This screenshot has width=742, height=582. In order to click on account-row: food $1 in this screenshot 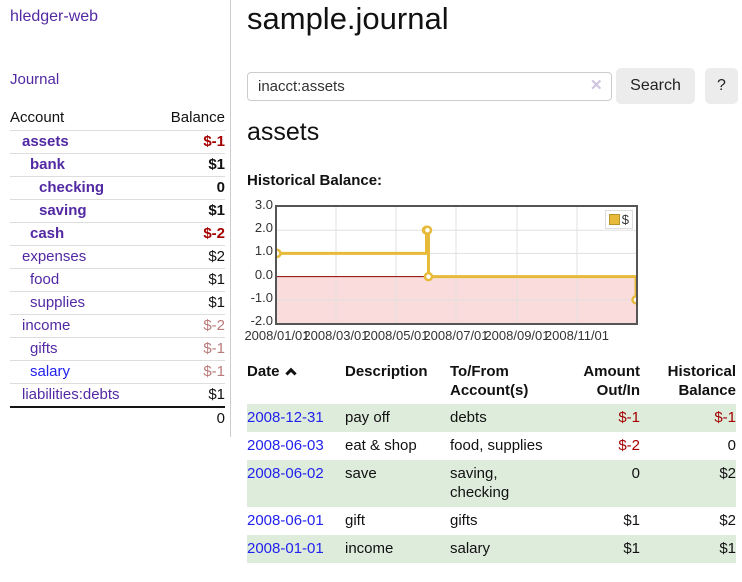, I will do `click(117, 280)`.